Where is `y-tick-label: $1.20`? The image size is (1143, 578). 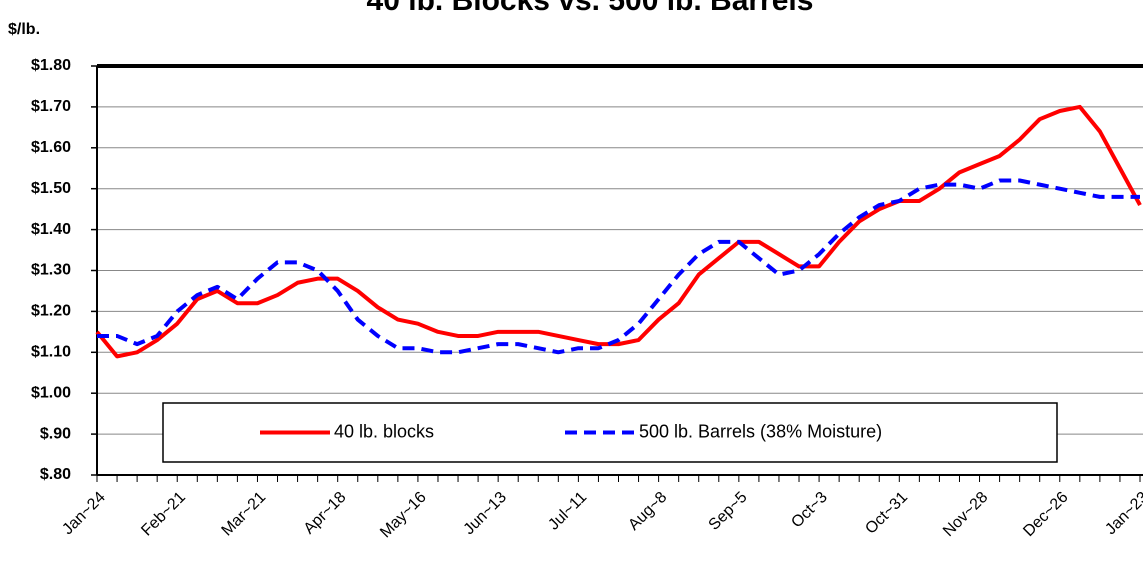
y-tick-label: $1.20 is located at coordinates (51, 311).